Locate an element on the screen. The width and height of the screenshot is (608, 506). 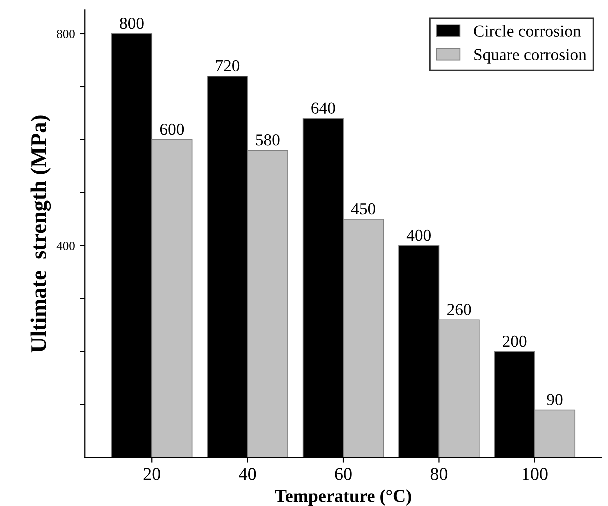
legend-label: Square corrosion is located at coordinates (530, 56).